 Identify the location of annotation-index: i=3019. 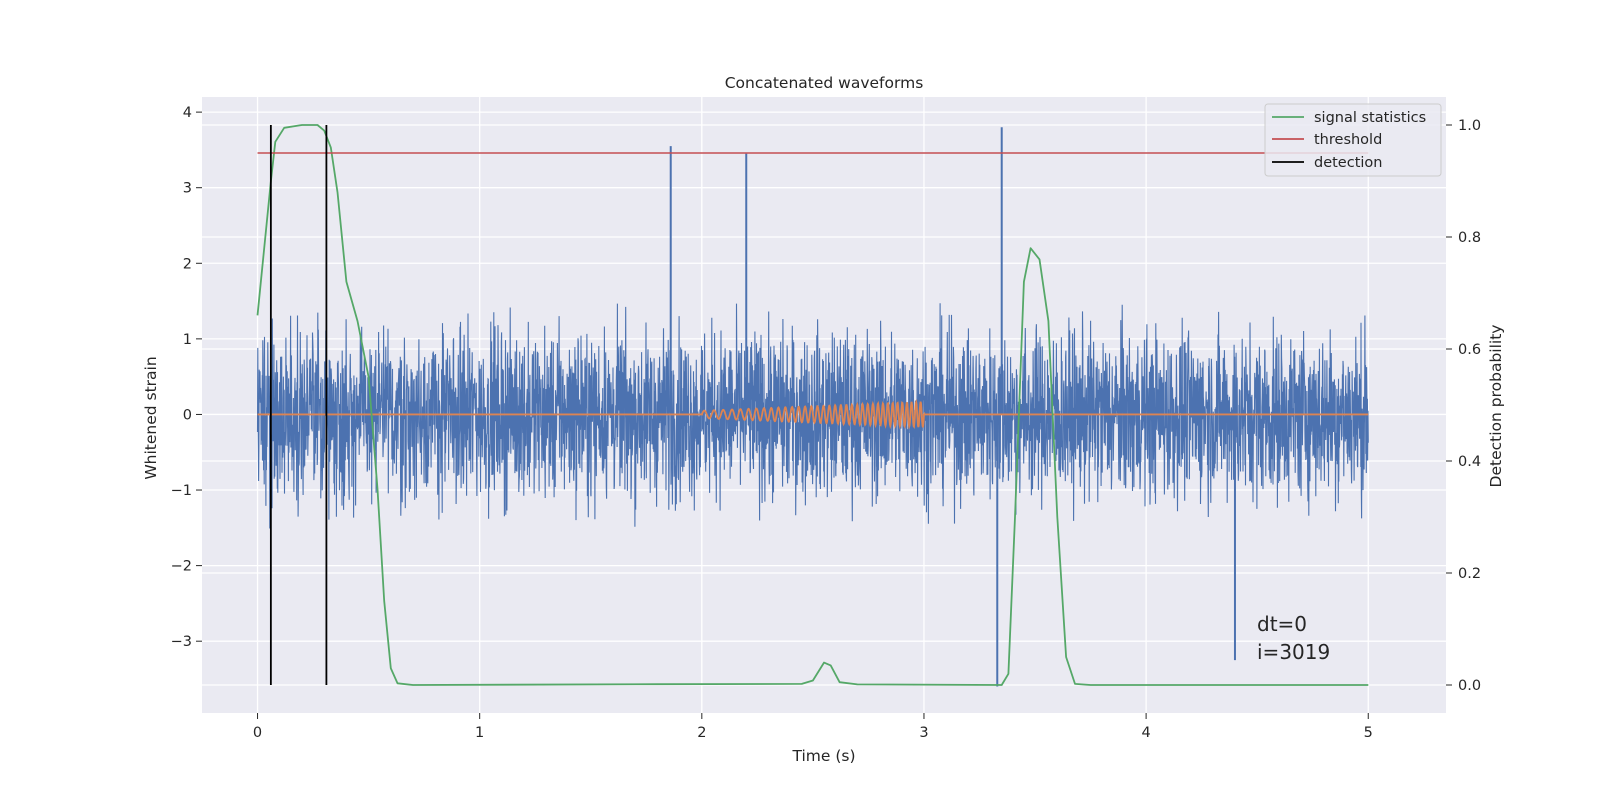
(1293, 652).